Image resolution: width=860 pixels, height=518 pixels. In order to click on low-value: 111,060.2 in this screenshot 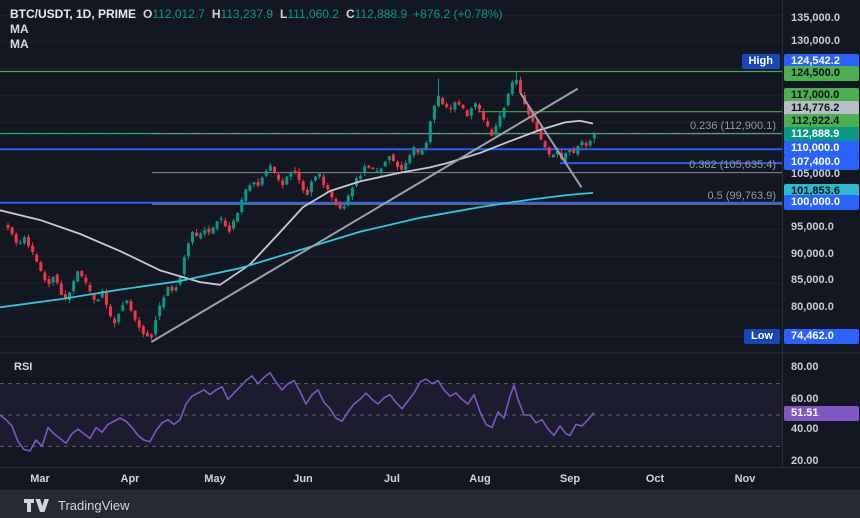, I will do `click(313, 14)`.